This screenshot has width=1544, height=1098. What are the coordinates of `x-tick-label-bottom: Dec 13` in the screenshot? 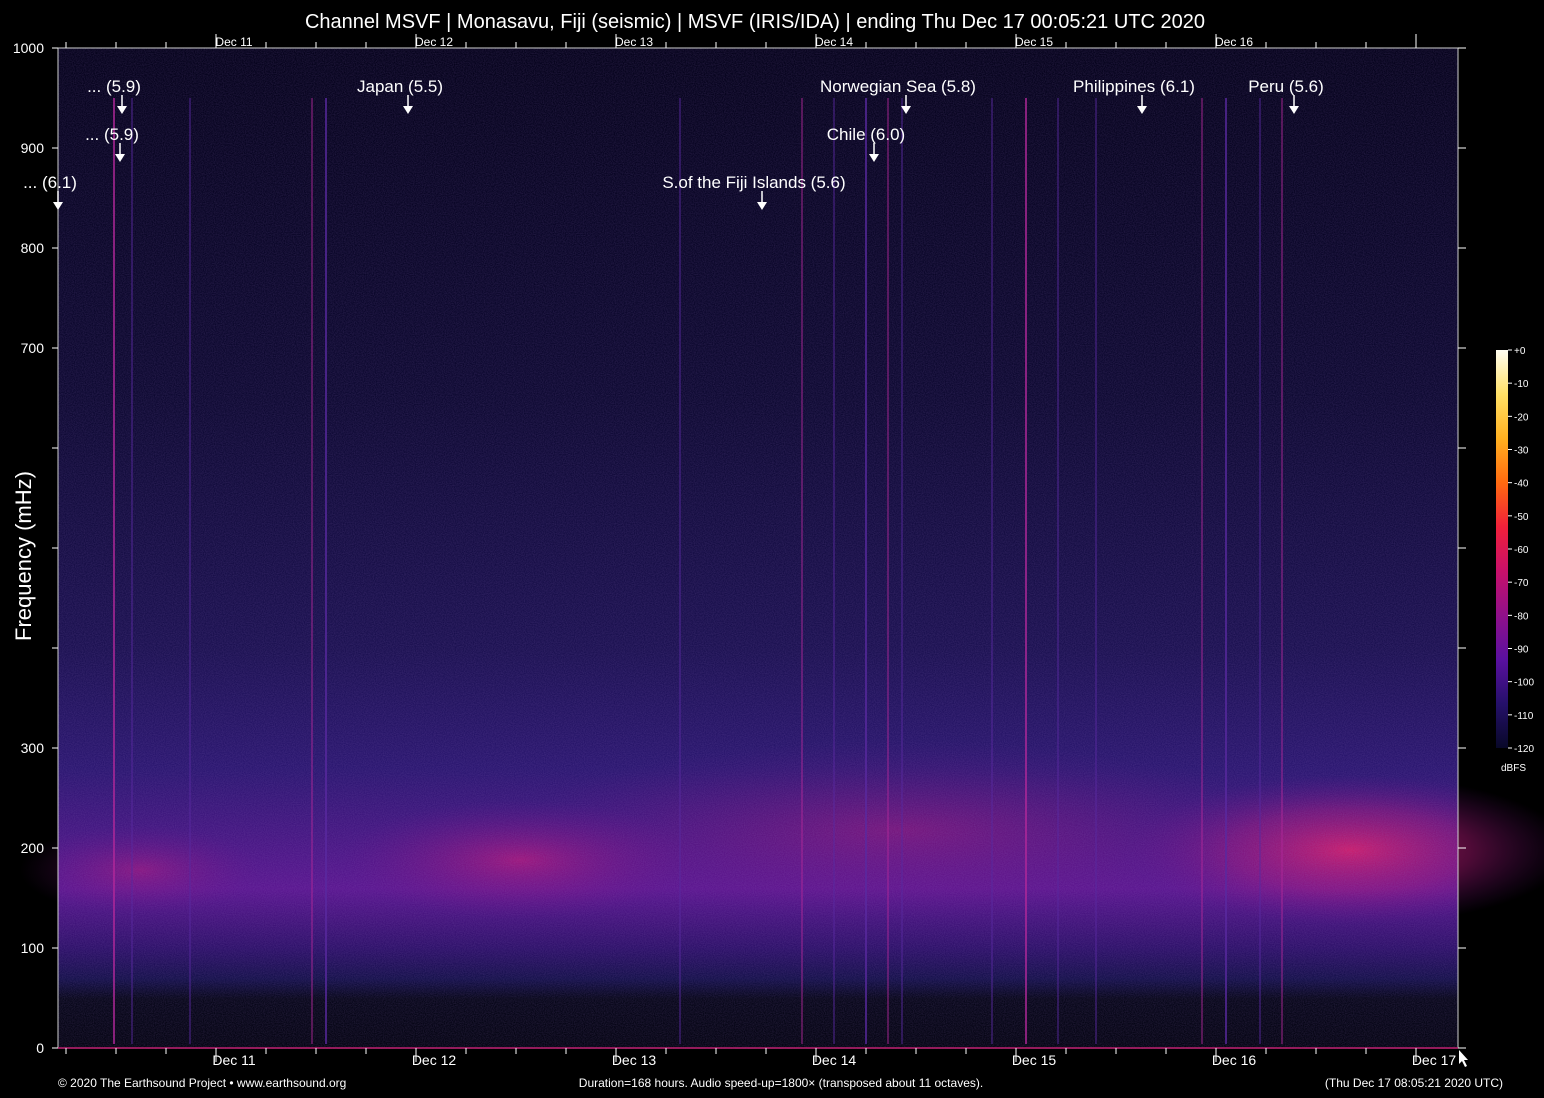 It's located at (634, 1060).